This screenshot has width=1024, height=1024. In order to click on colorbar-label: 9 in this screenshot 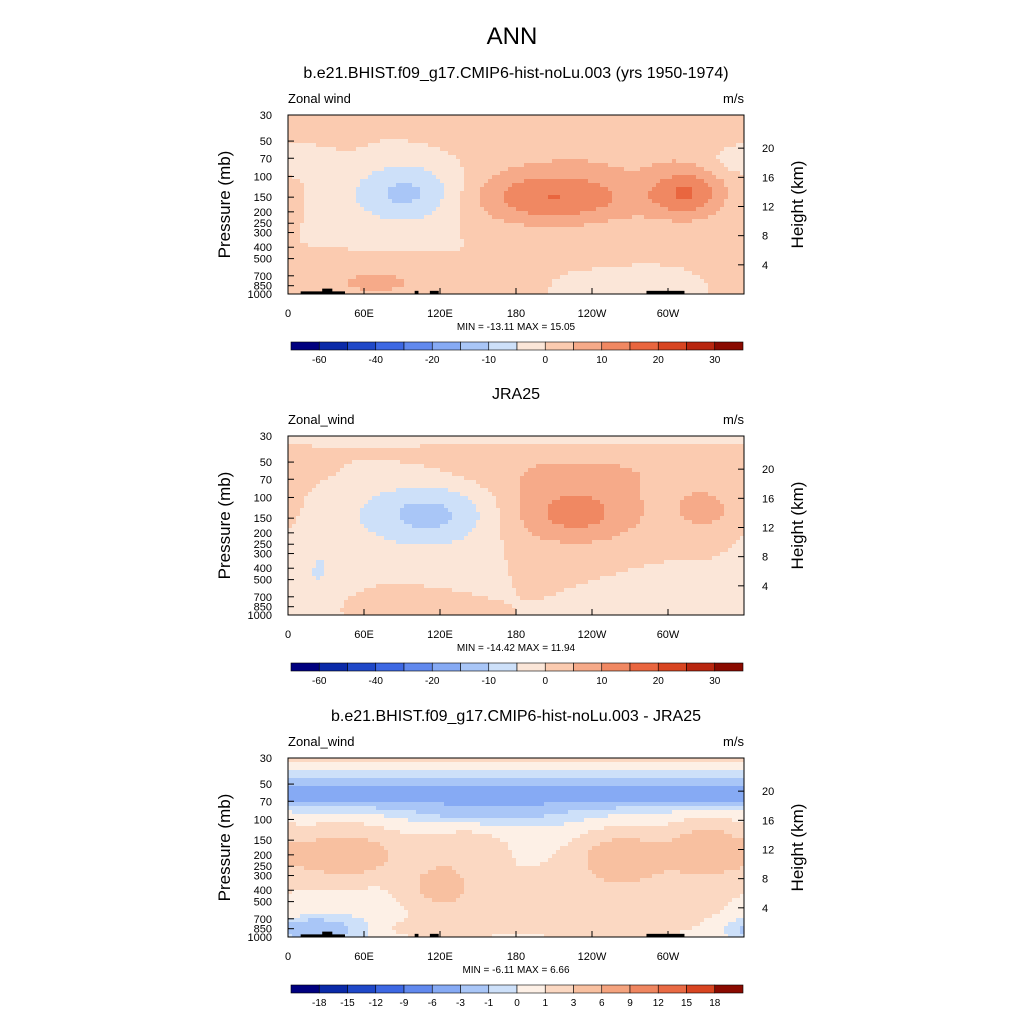, I will do `click(630, 1003)`.